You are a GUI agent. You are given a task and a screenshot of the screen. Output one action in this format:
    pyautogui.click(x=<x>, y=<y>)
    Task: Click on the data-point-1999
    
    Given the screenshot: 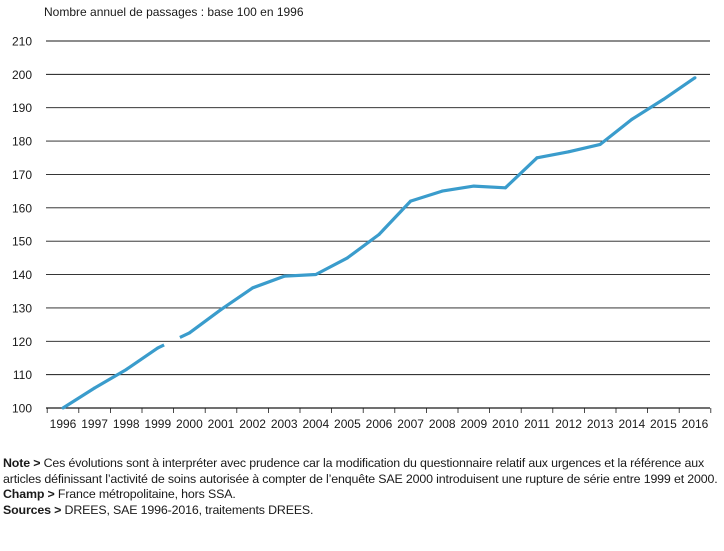 What is the action you would take?
    pyautogui.click(x=158, y=348)
    